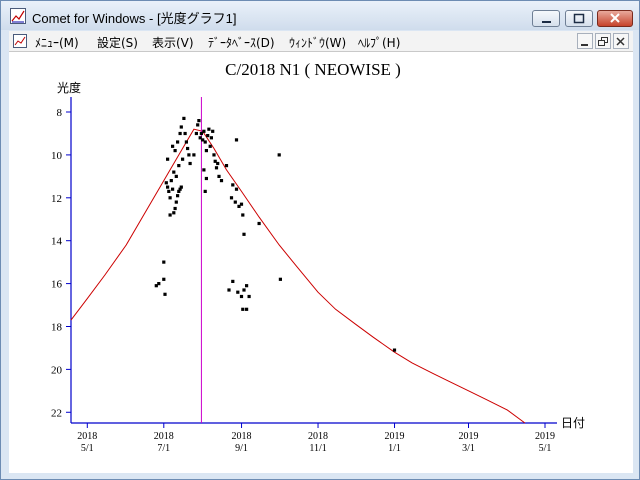  Describe the element at coordinates (241, 448) in the screenshot. I see `x-tick-date: 9/1` at that location.